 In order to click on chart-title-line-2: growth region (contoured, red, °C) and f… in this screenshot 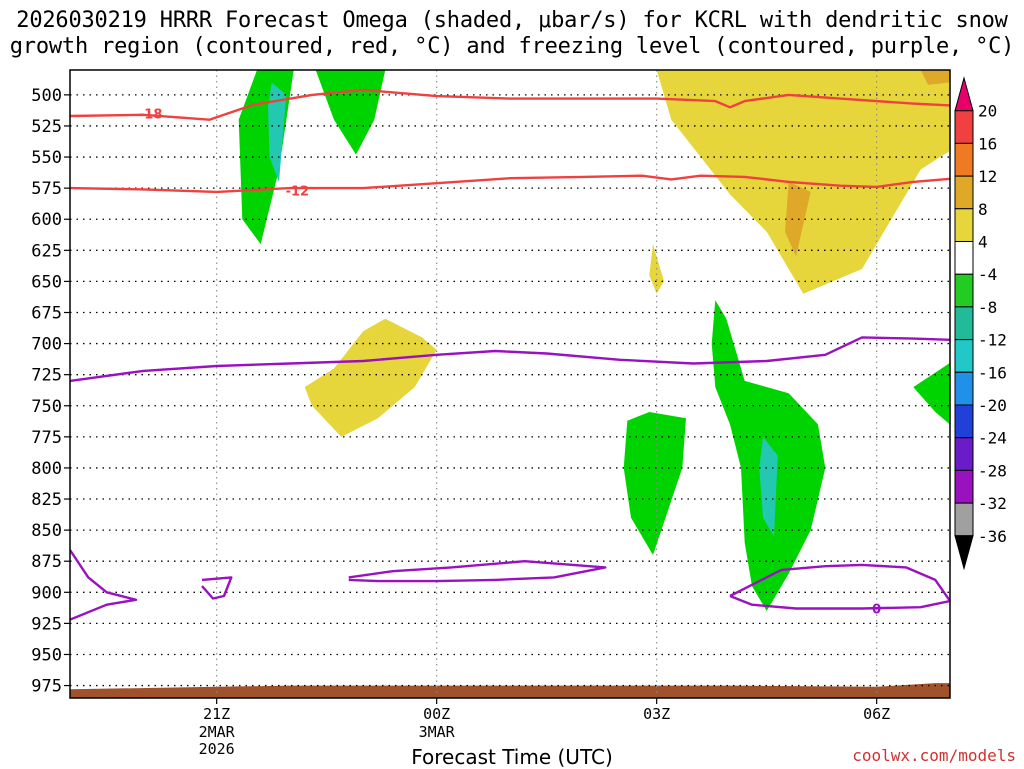, I will do `click(512, 46)`.